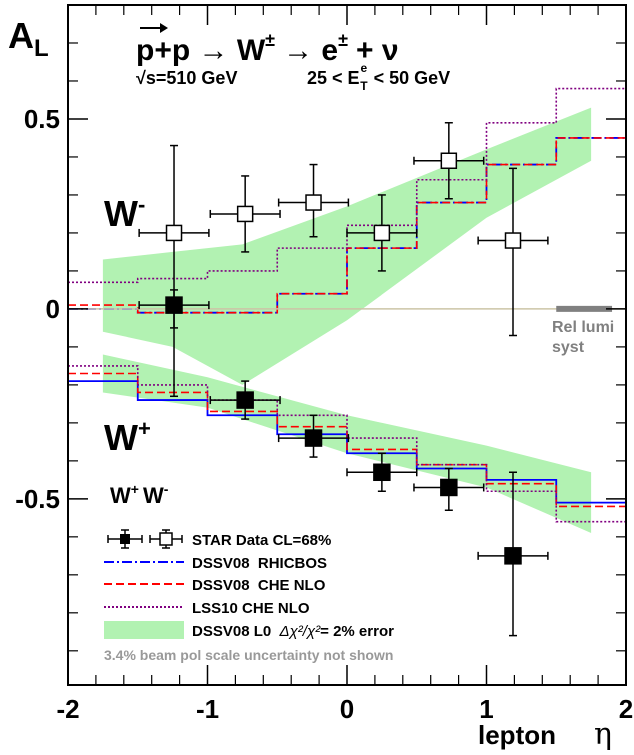 The height and width of the screenshot is (755, 634). What do you see at coordinates (144, 630) in the screenshot?
I see `legend-swatch-band` at bounding box center [144, 630].